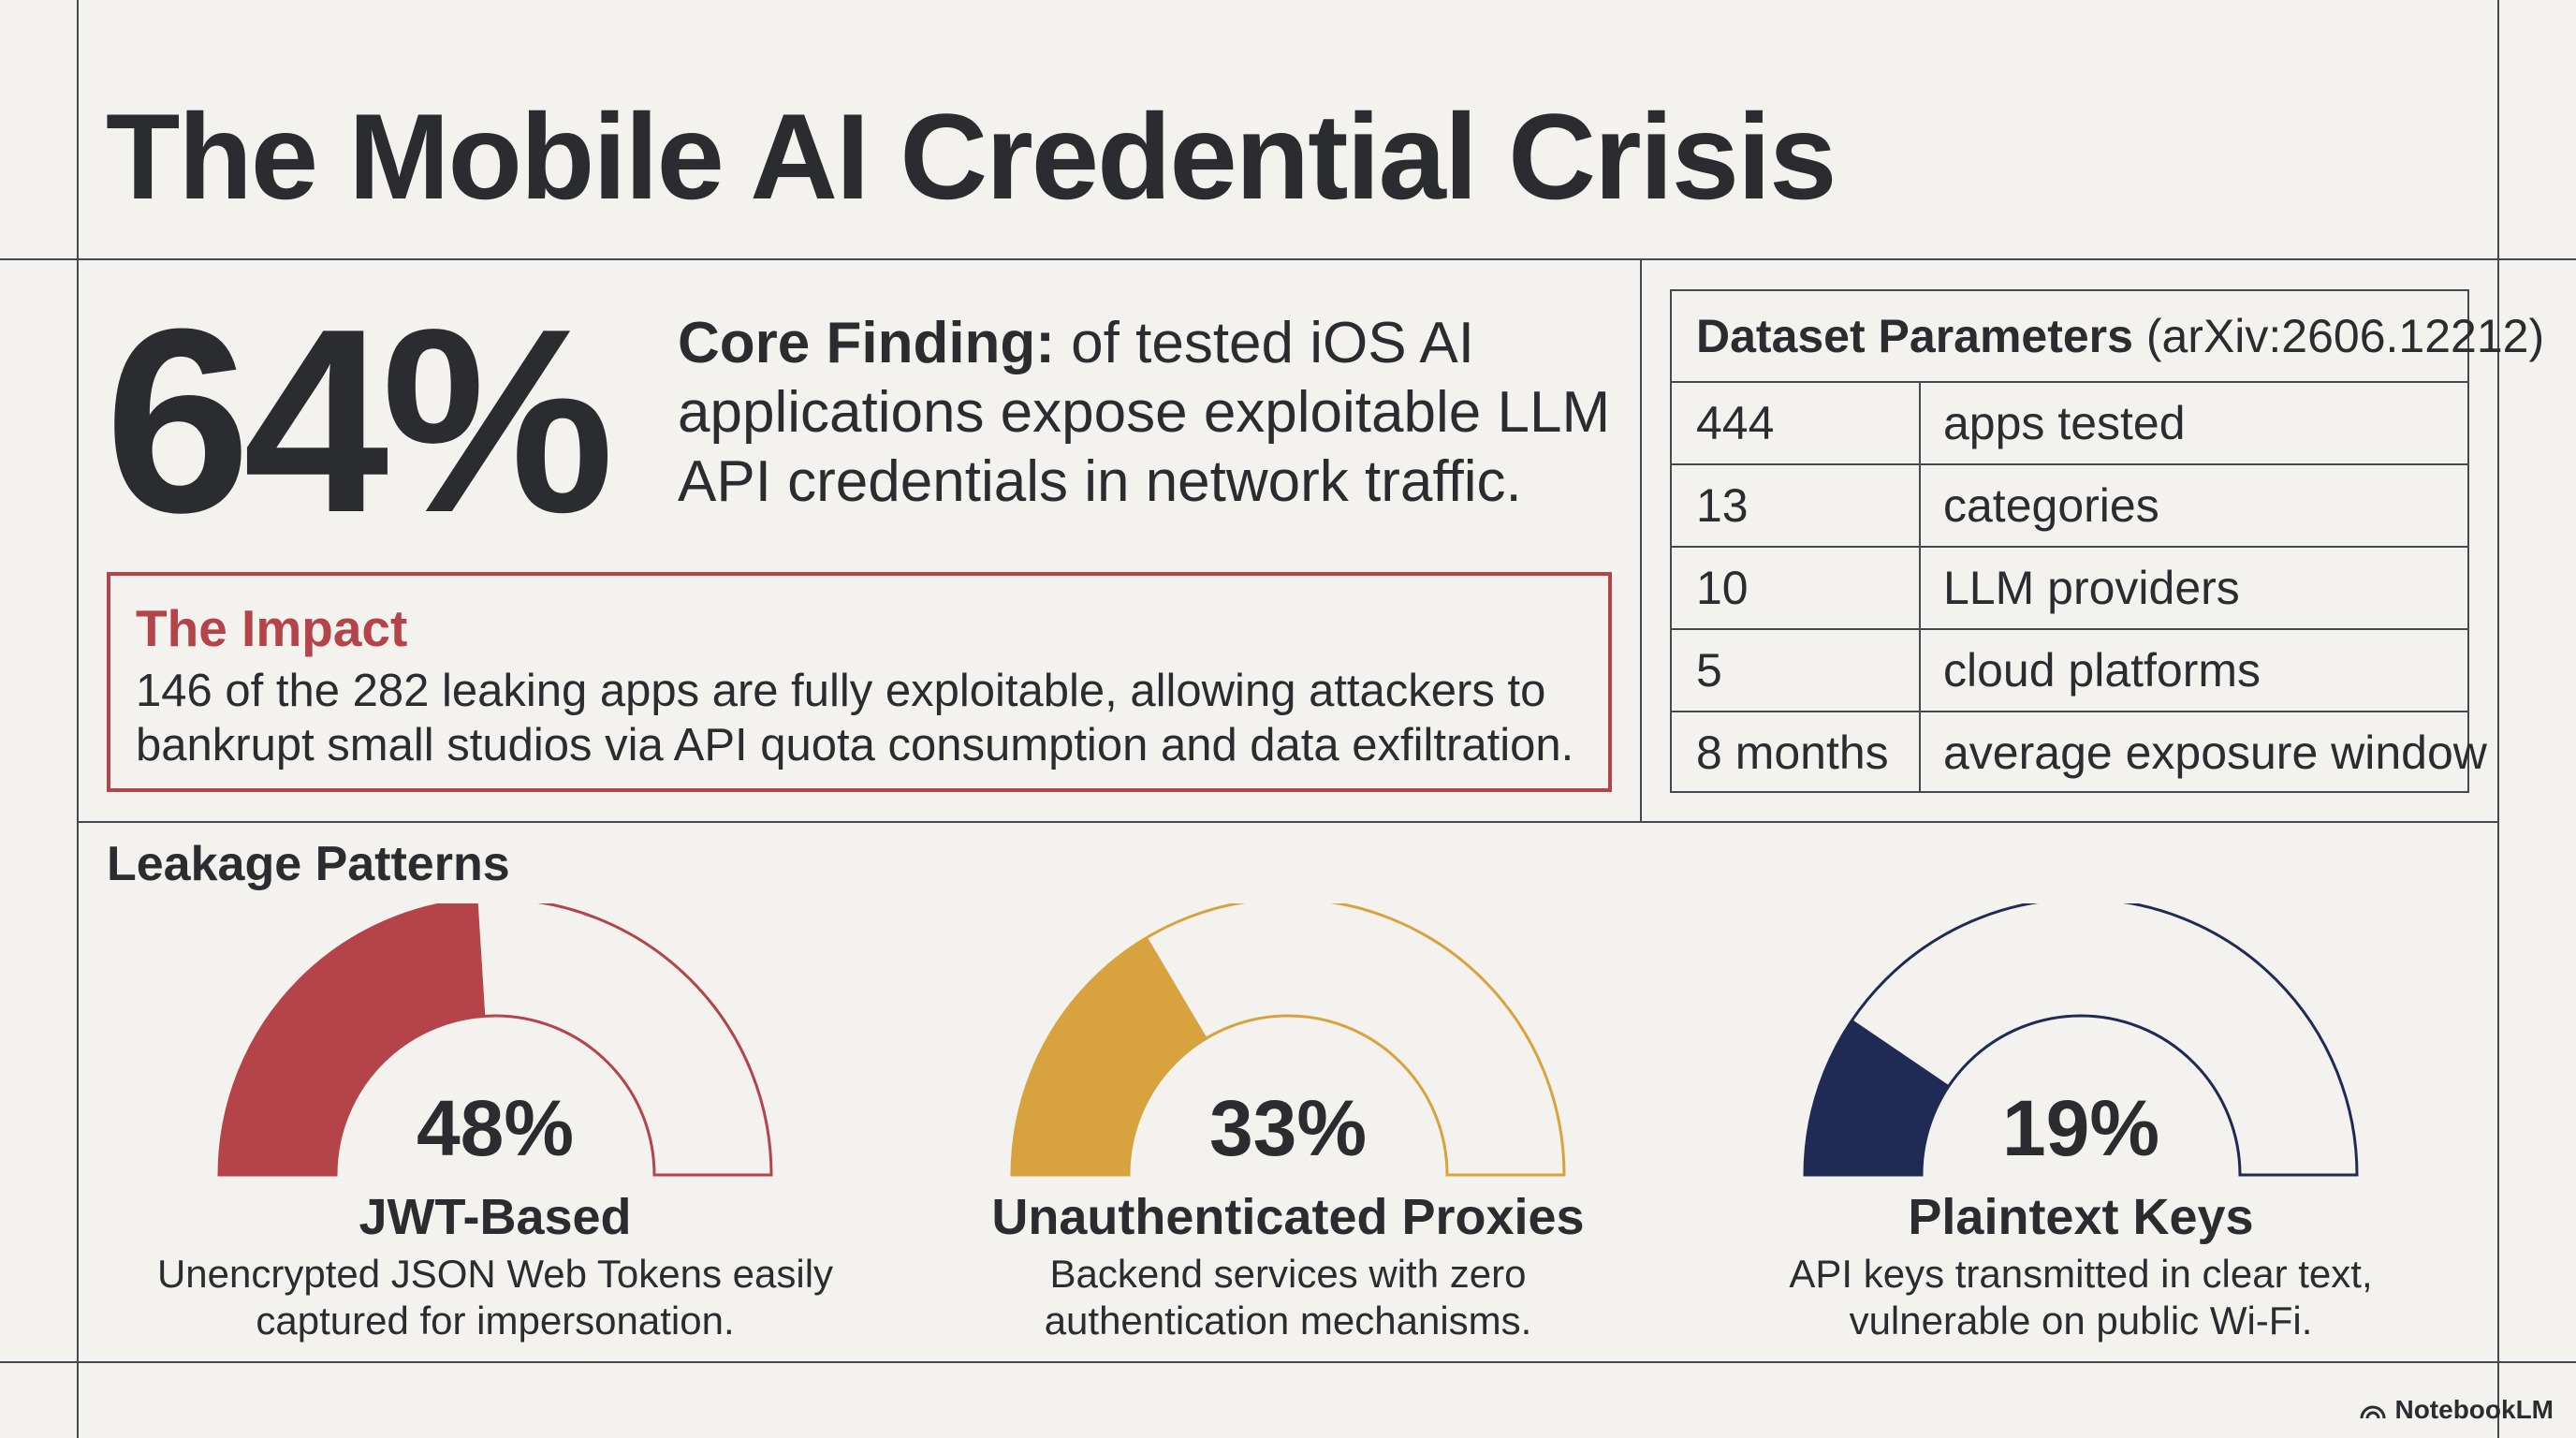  I want to click on grid-line-bottom, so click(1288, 1362).